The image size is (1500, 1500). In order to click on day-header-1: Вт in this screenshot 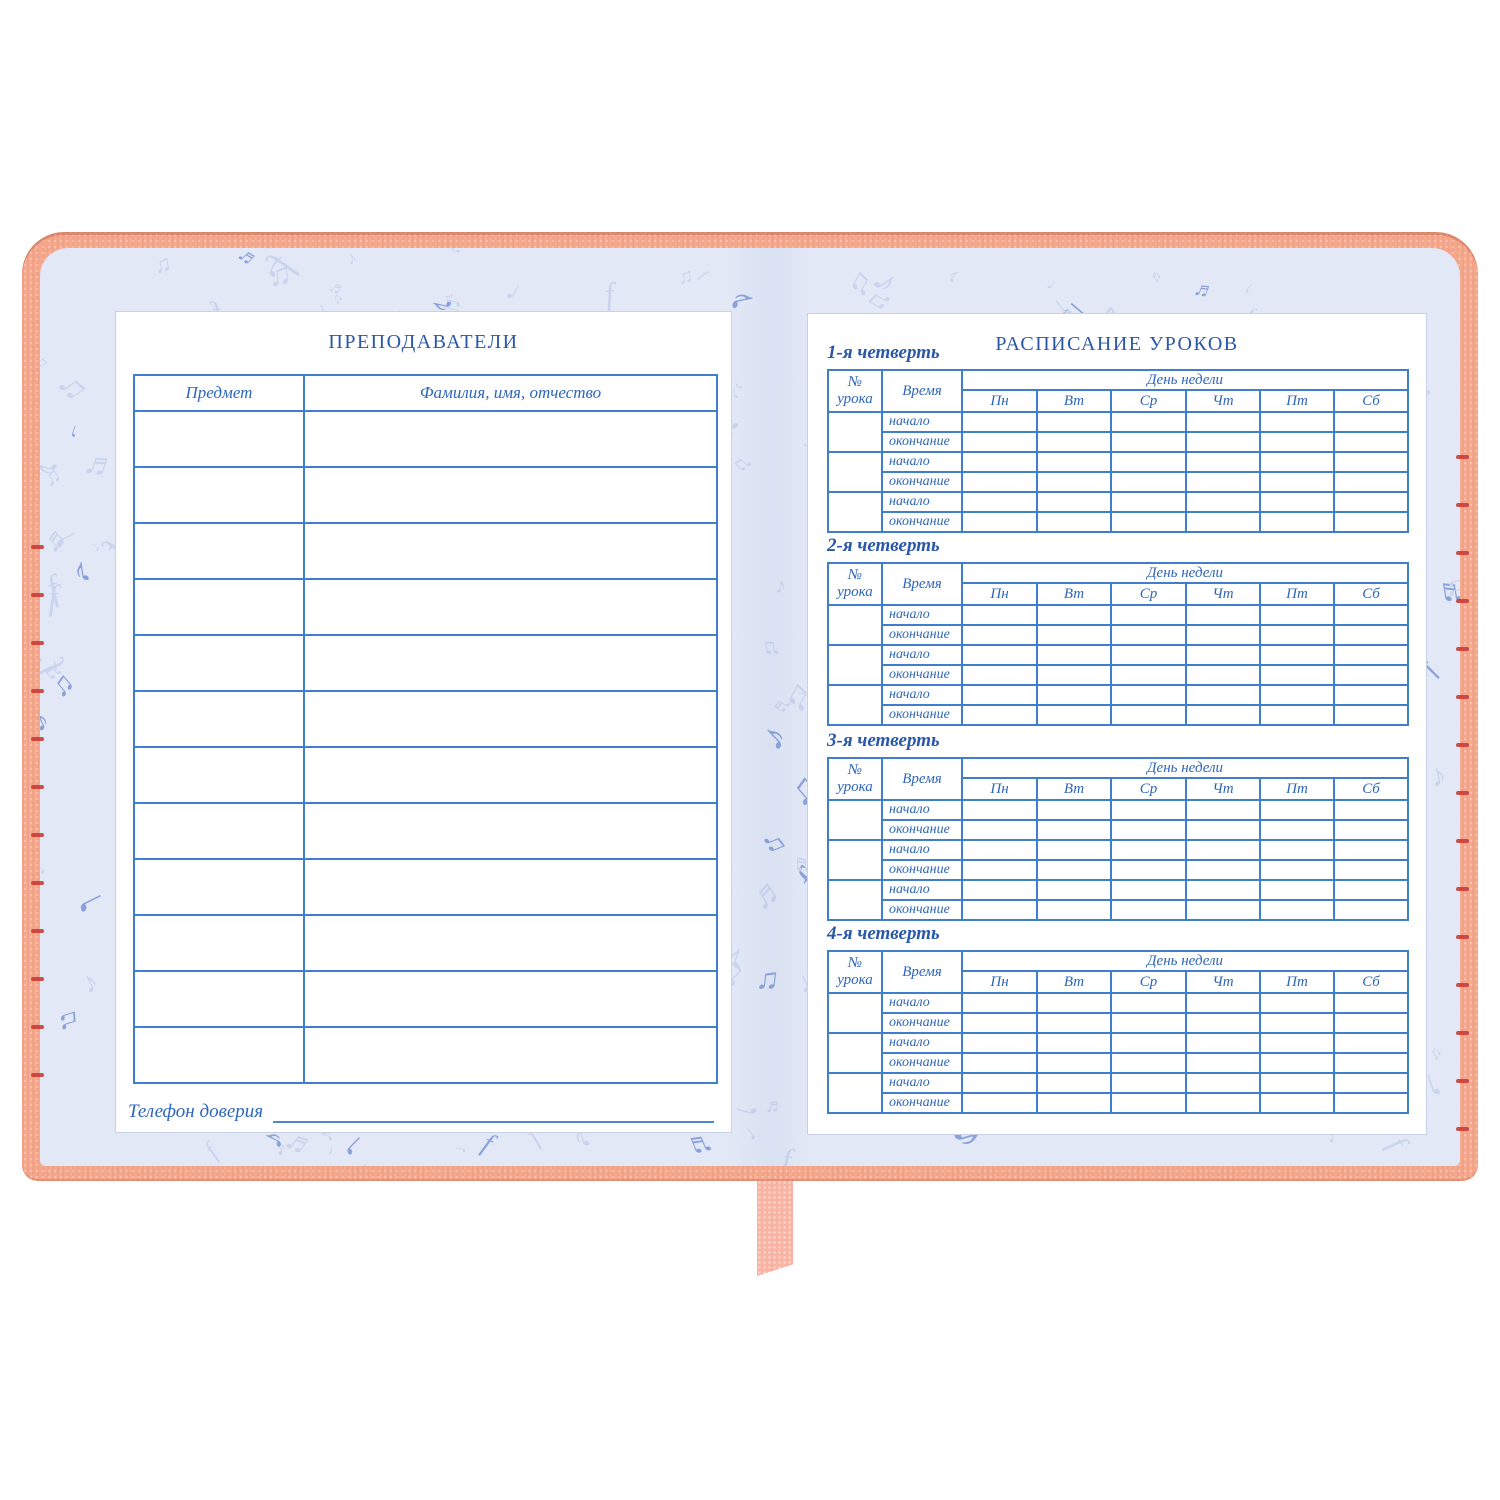, I will do `click(1074, 982)`.